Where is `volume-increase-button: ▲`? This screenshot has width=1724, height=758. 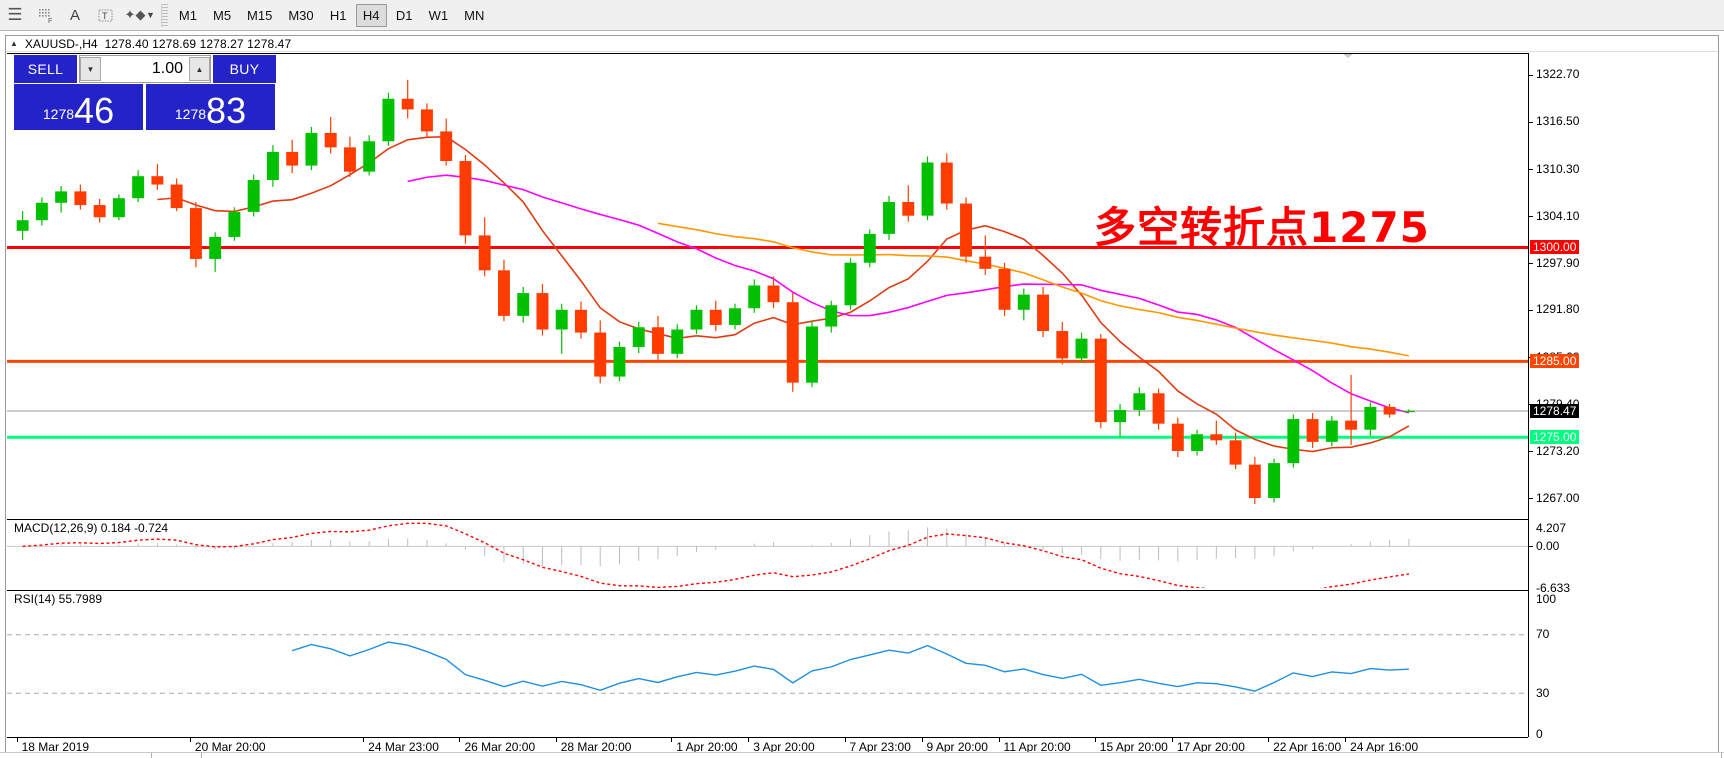 volume-increase-button: ▲ is located at coordinates (199, 69).